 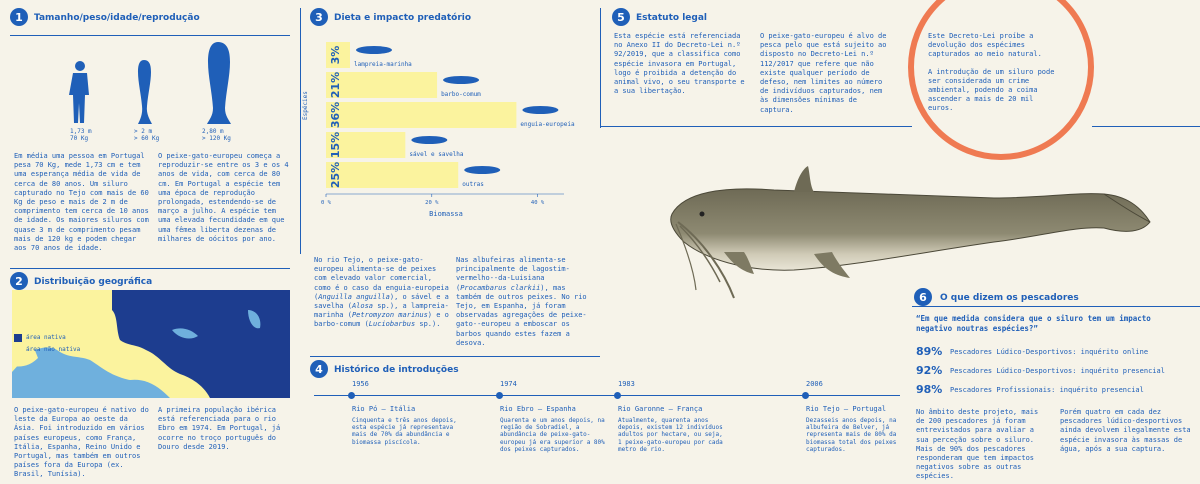 I want to click on catfish-illustration, so click(x=910, y=232).